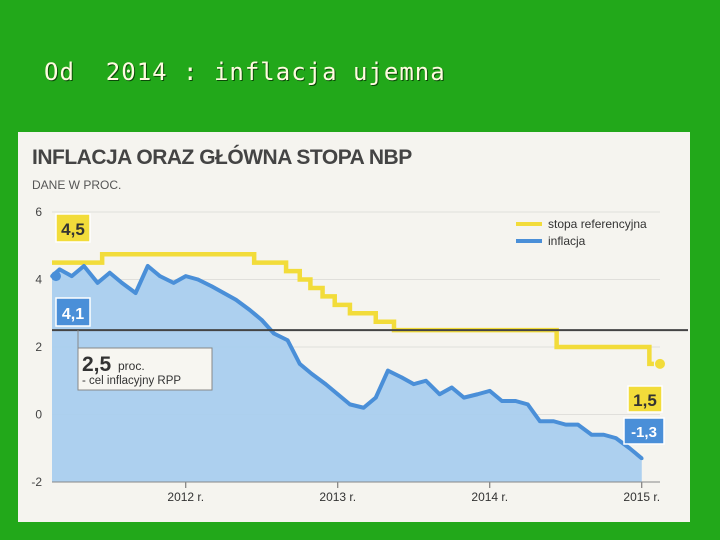  Describe the element at coordinates (185, 497) in the screenshot. I see `x-tick-label: 2012 r.` at that location.